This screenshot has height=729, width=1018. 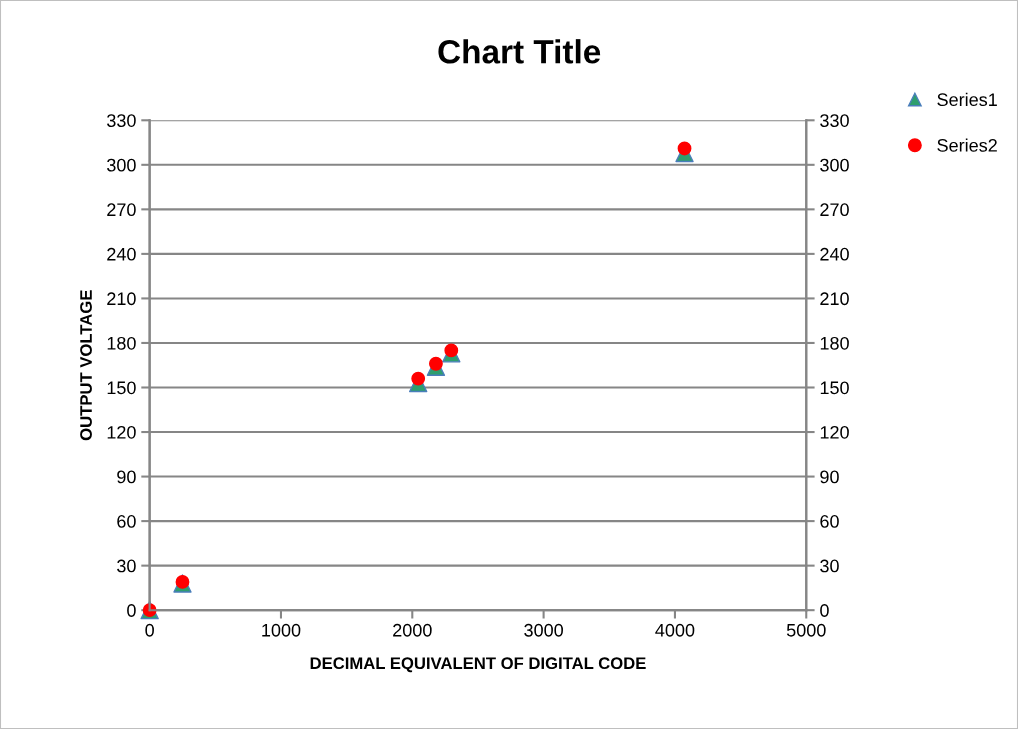 I want to click on y2-tick-label: 240, so click(x=834, y=254).